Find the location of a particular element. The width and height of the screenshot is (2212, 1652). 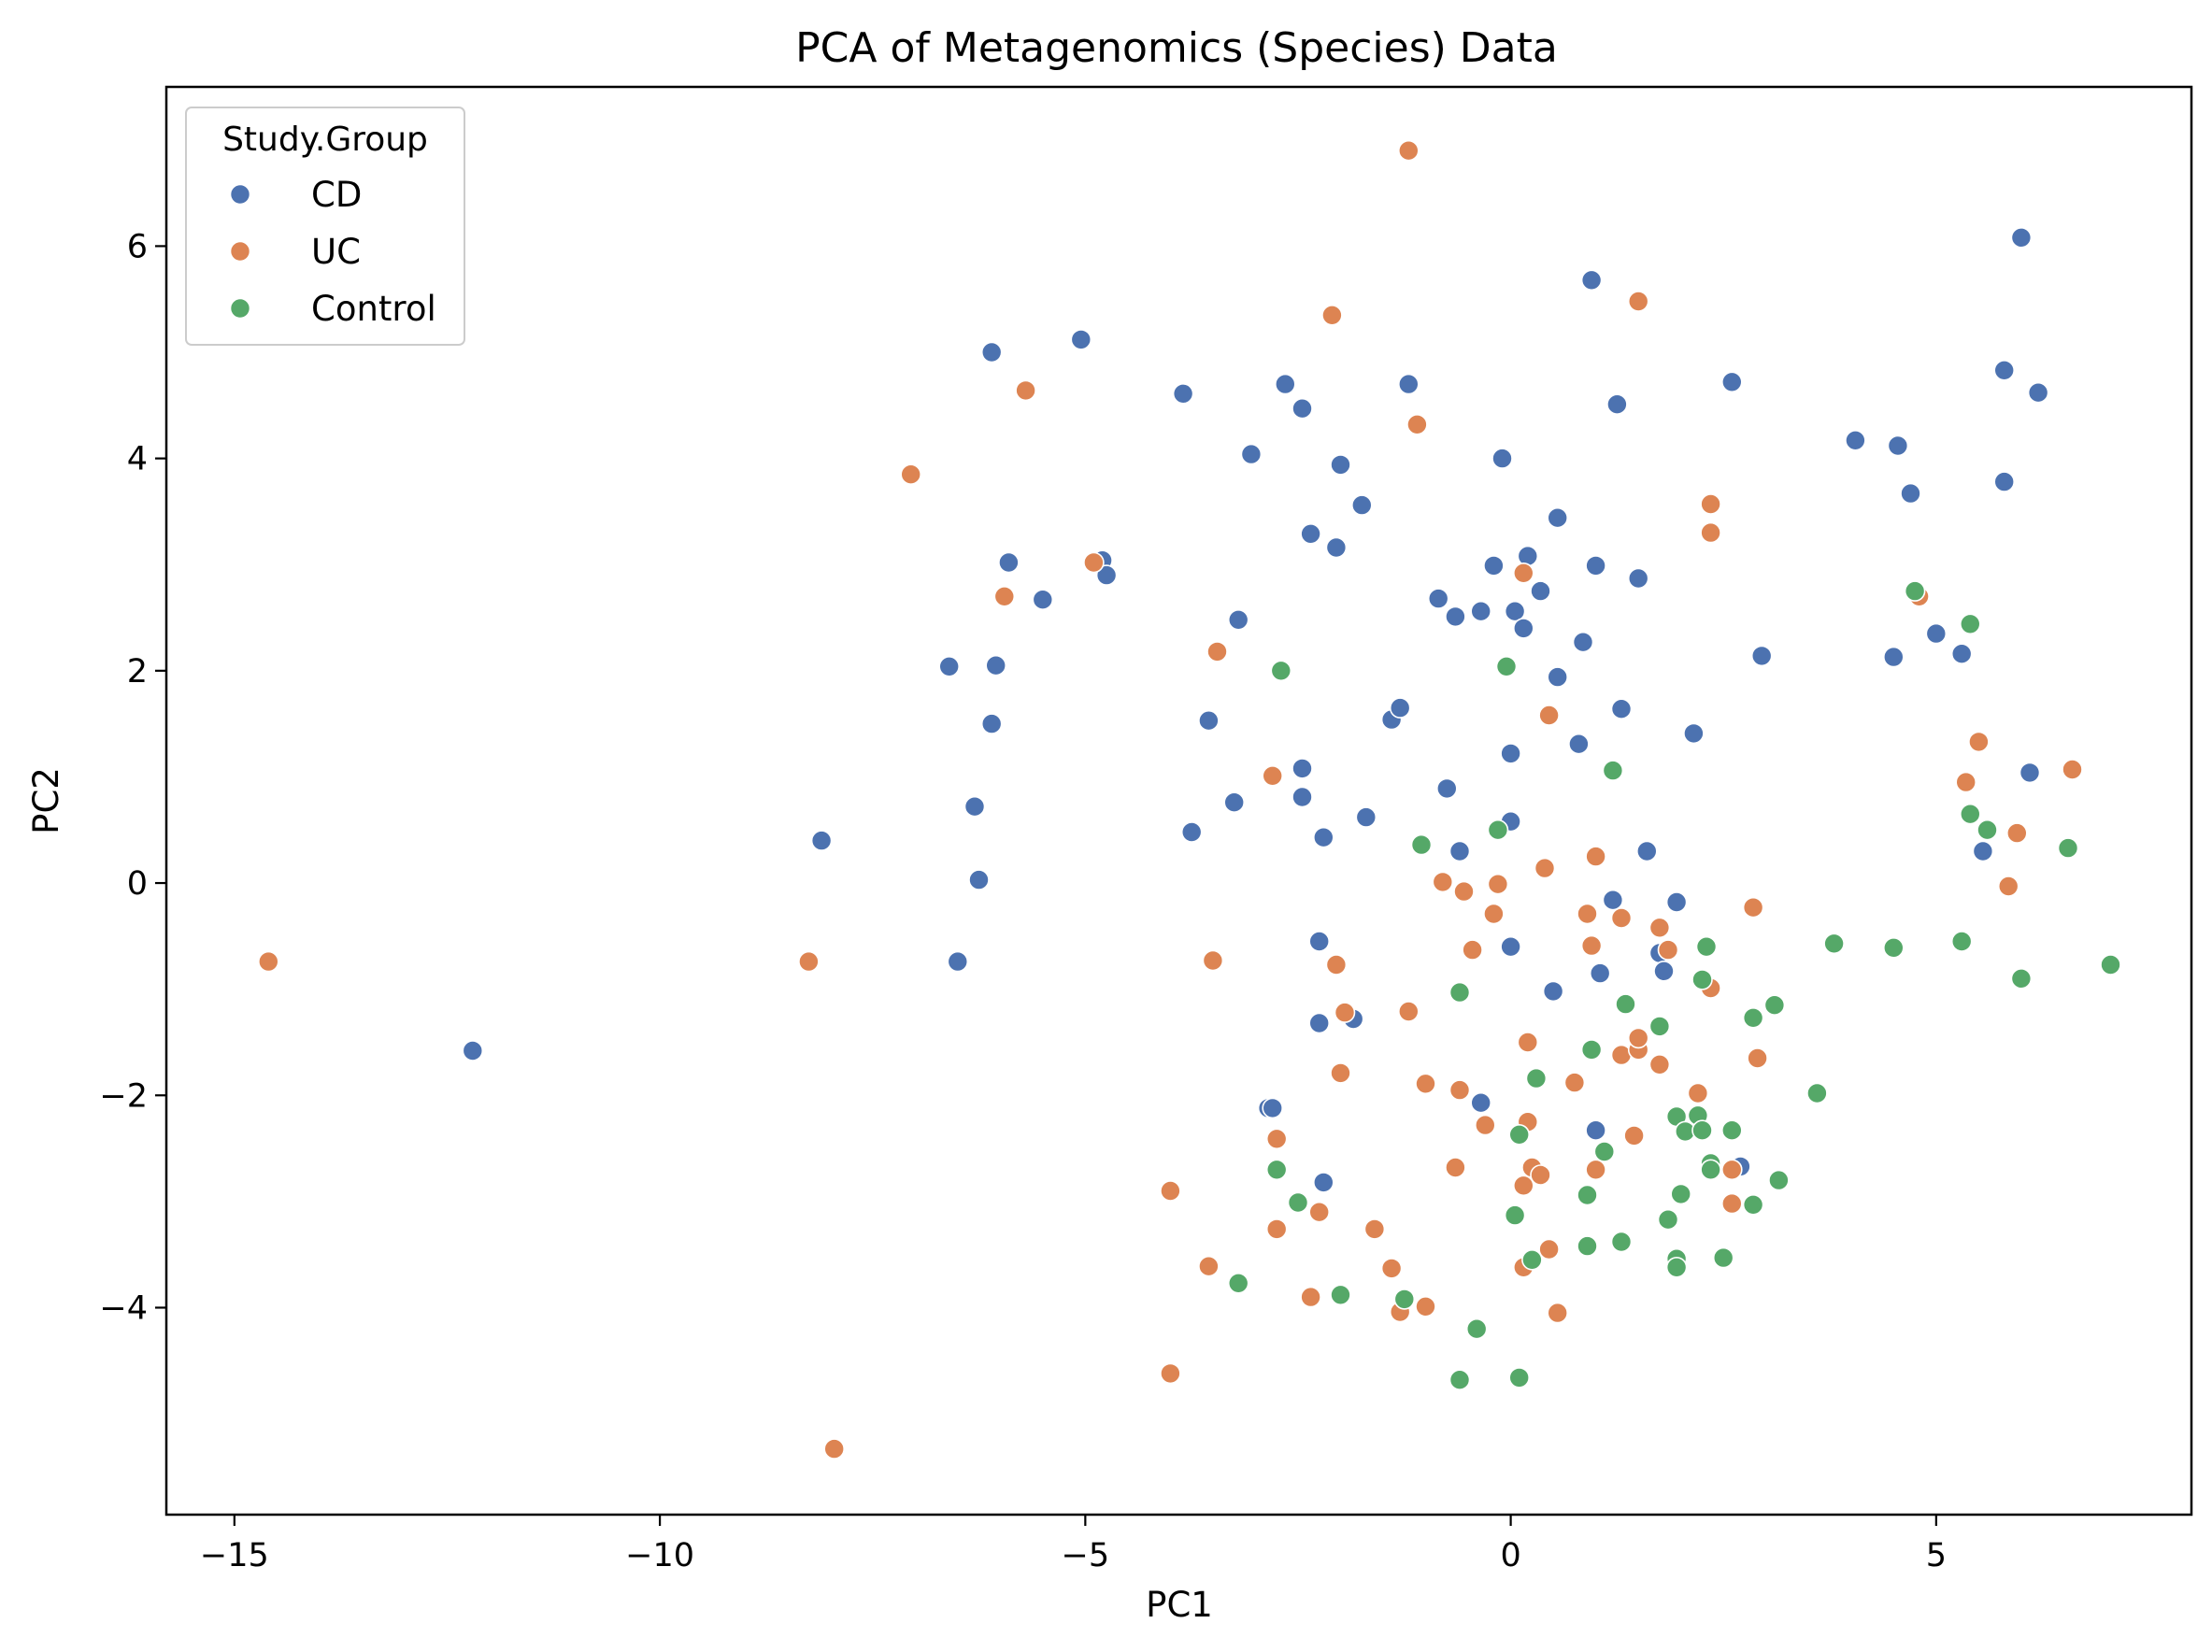

legend-items: CD UC Control is located at coordinates (332, 252).